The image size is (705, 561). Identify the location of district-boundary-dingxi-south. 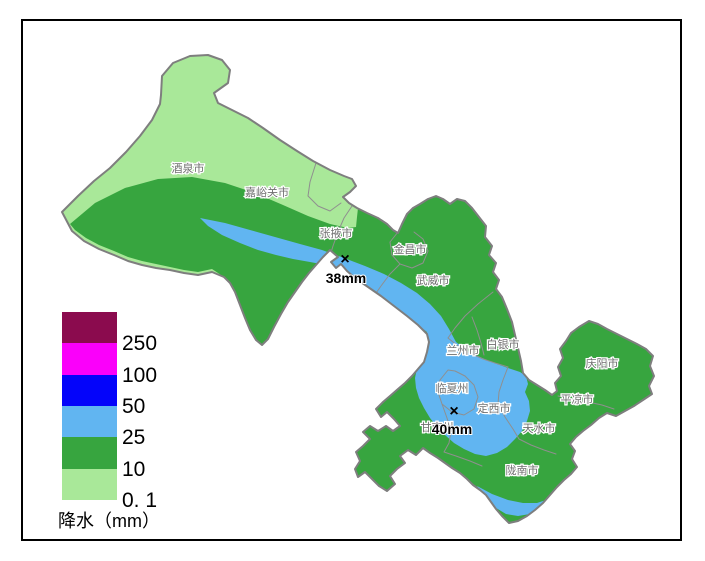
(527, 429).